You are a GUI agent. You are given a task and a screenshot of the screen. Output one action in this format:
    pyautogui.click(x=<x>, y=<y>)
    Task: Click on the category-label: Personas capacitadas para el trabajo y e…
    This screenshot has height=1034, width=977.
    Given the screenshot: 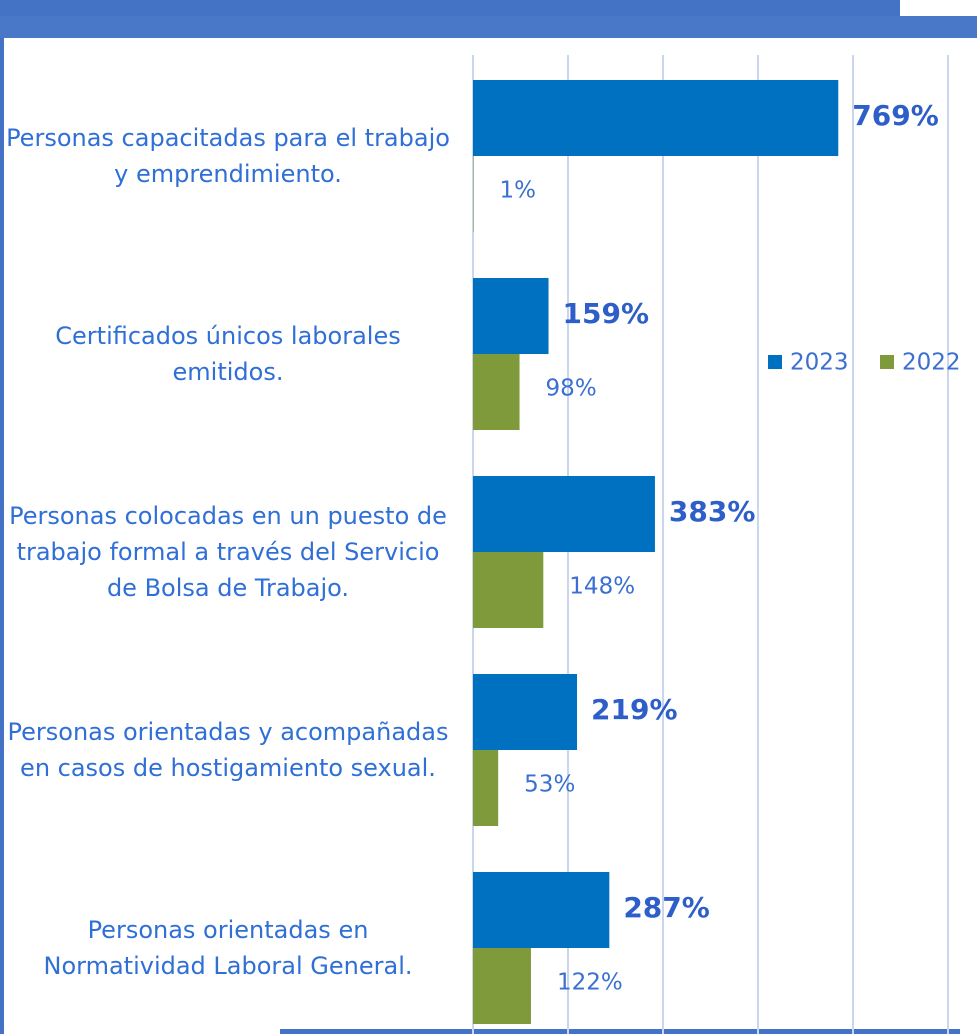 What is the action you would take?
    pyautogui.click(x=228, y=156)
    